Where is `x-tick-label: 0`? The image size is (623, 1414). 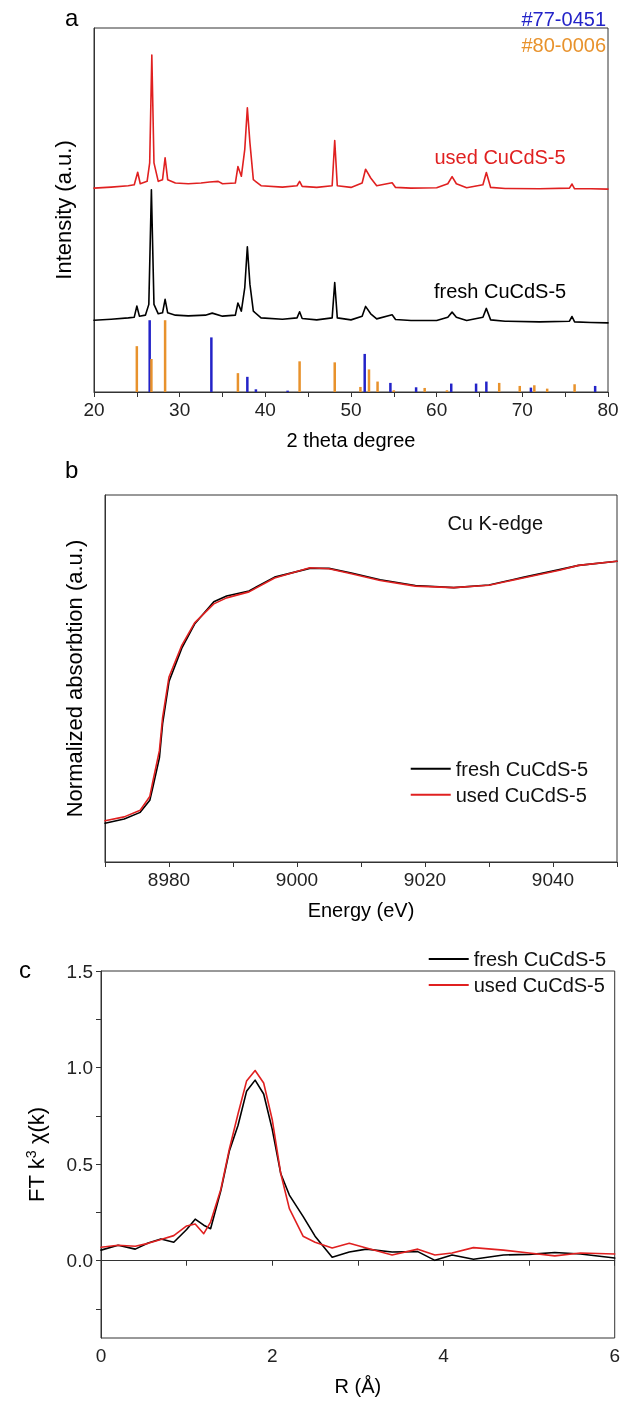 x-tick-label: 0 is located at coordinates (101, 1355).